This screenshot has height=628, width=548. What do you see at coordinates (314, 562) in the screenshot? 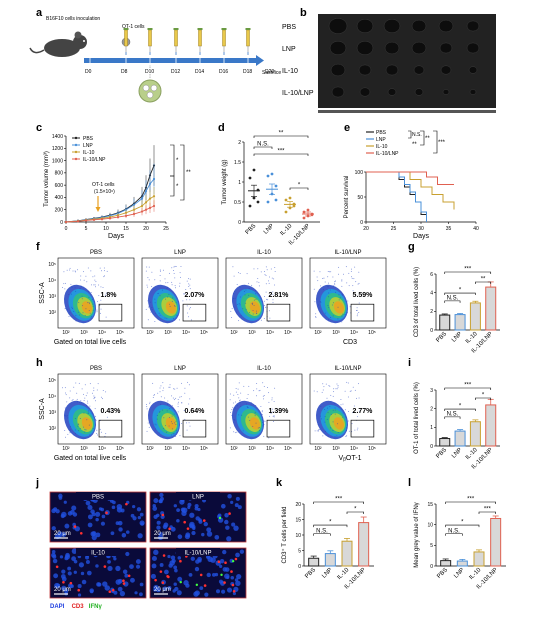
I see `bar` at bounding box center [314, 562].